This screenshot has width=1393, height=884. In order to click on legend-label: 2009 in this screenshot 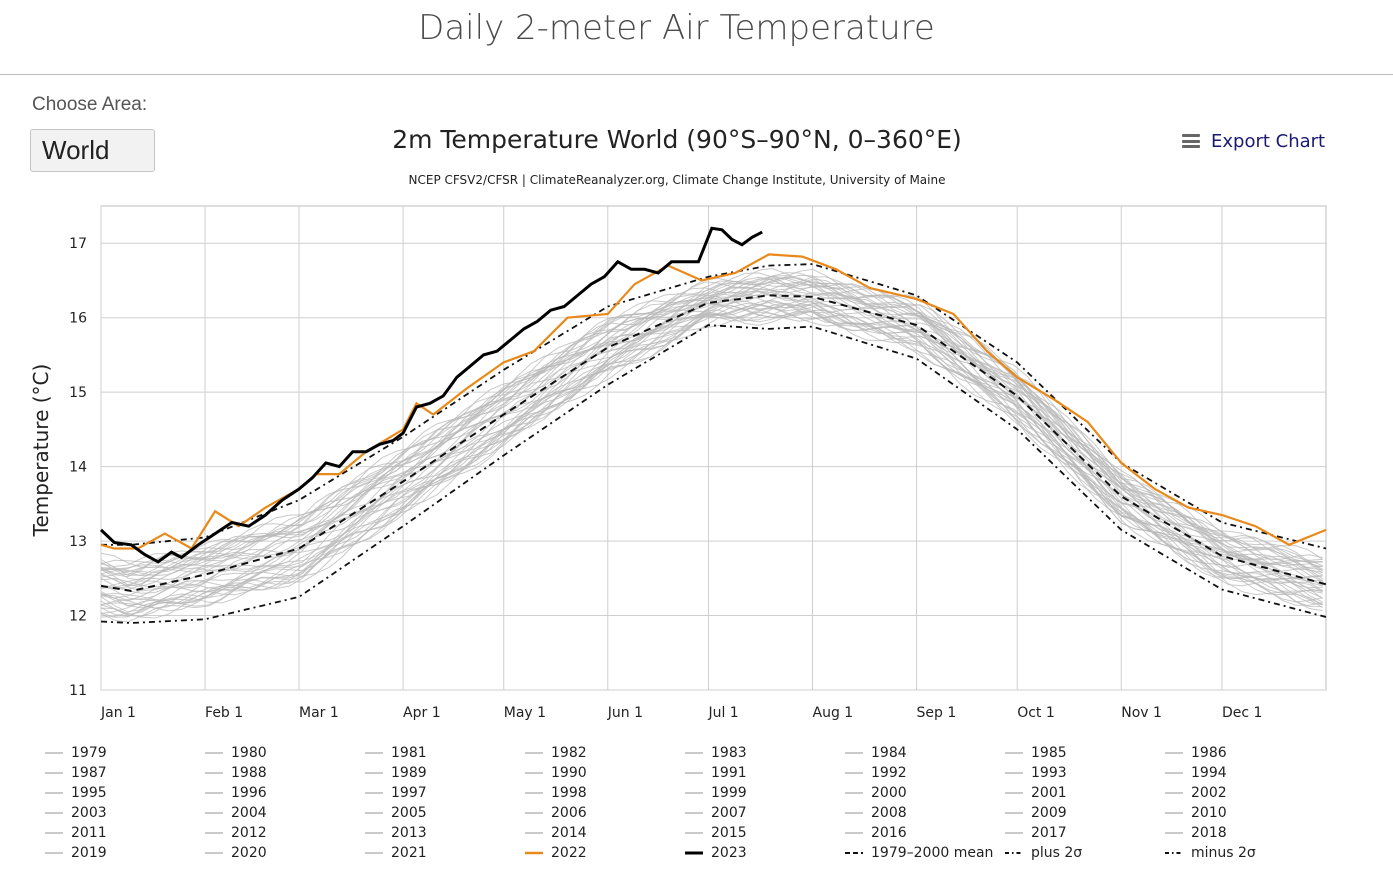, I will do `click(1049, 813)`.